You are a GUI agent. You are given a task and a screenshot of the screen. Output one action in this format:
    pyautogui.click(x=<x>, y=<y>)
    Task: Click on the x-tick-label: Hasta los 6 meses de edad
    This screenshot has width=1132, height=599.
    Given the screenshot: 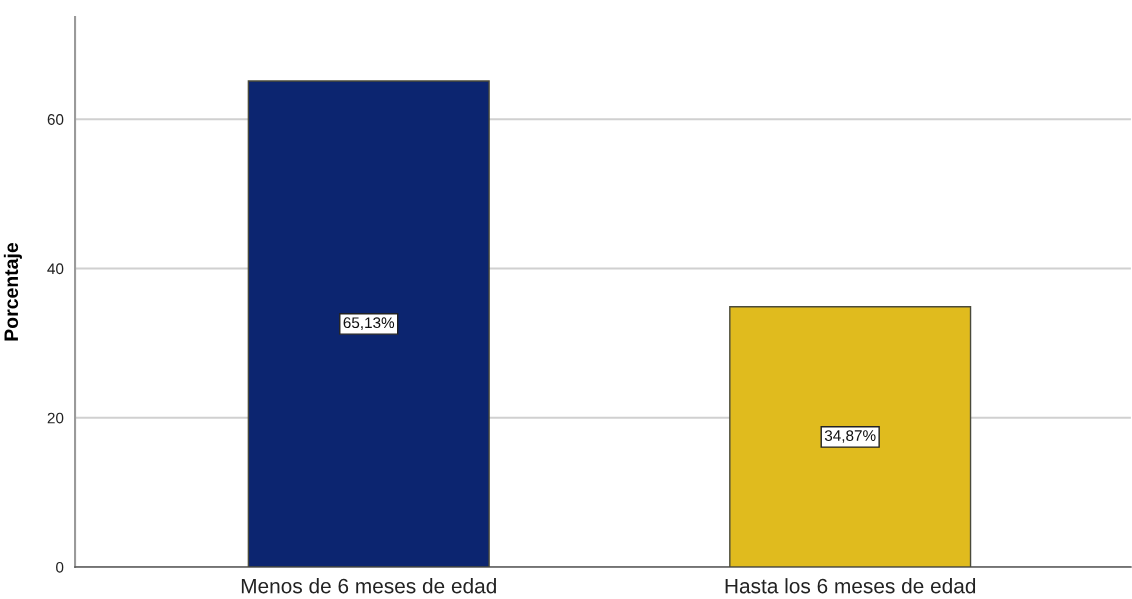 What is the action you would take?
    pyautogui.click(x=850, y=586)
    